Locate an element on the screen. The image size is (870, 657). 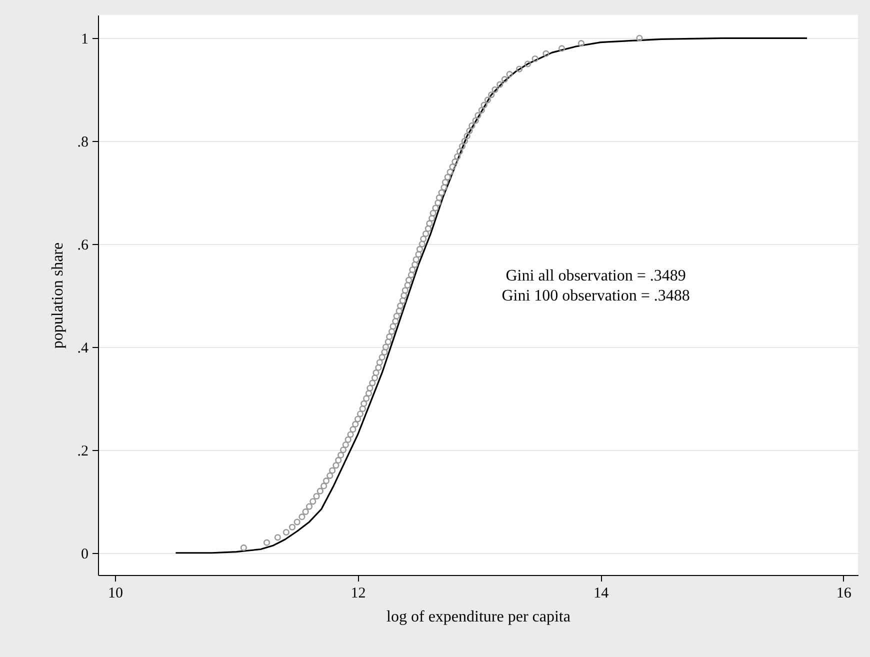
x-tick-label: 16 is located at coordinates (844, 594).